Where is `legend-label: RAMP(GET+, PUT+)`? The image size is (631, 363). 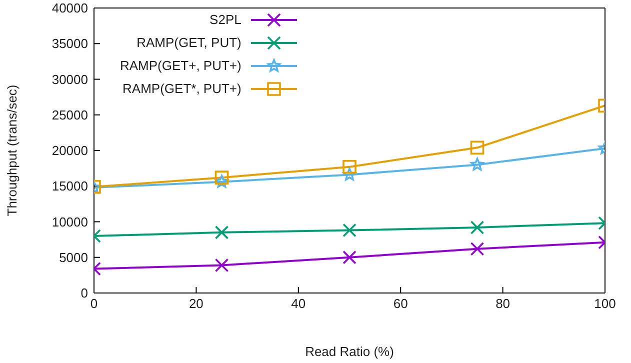 legend-label: RAMP(GET+, PUT+) is located at coordinates (181, 65).